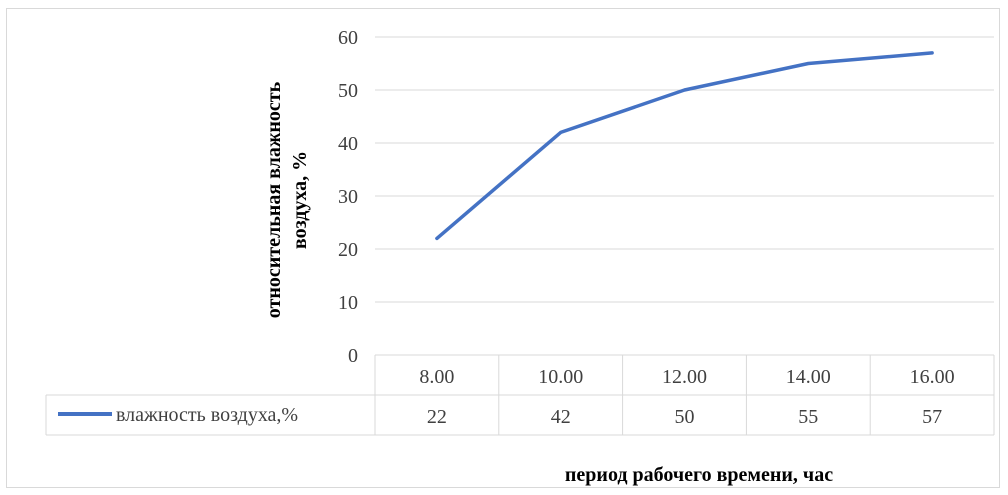  I want to click on table-value: 57, so click(932, 417).